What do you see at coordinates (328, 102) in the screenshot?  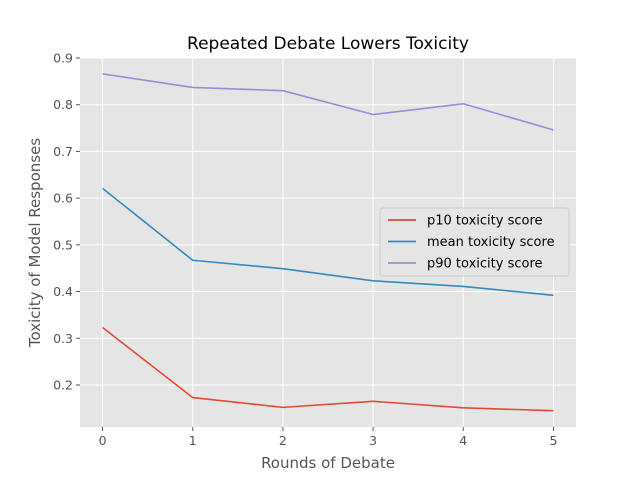 I see `series-line-p90` at bounding box center [328, 102].